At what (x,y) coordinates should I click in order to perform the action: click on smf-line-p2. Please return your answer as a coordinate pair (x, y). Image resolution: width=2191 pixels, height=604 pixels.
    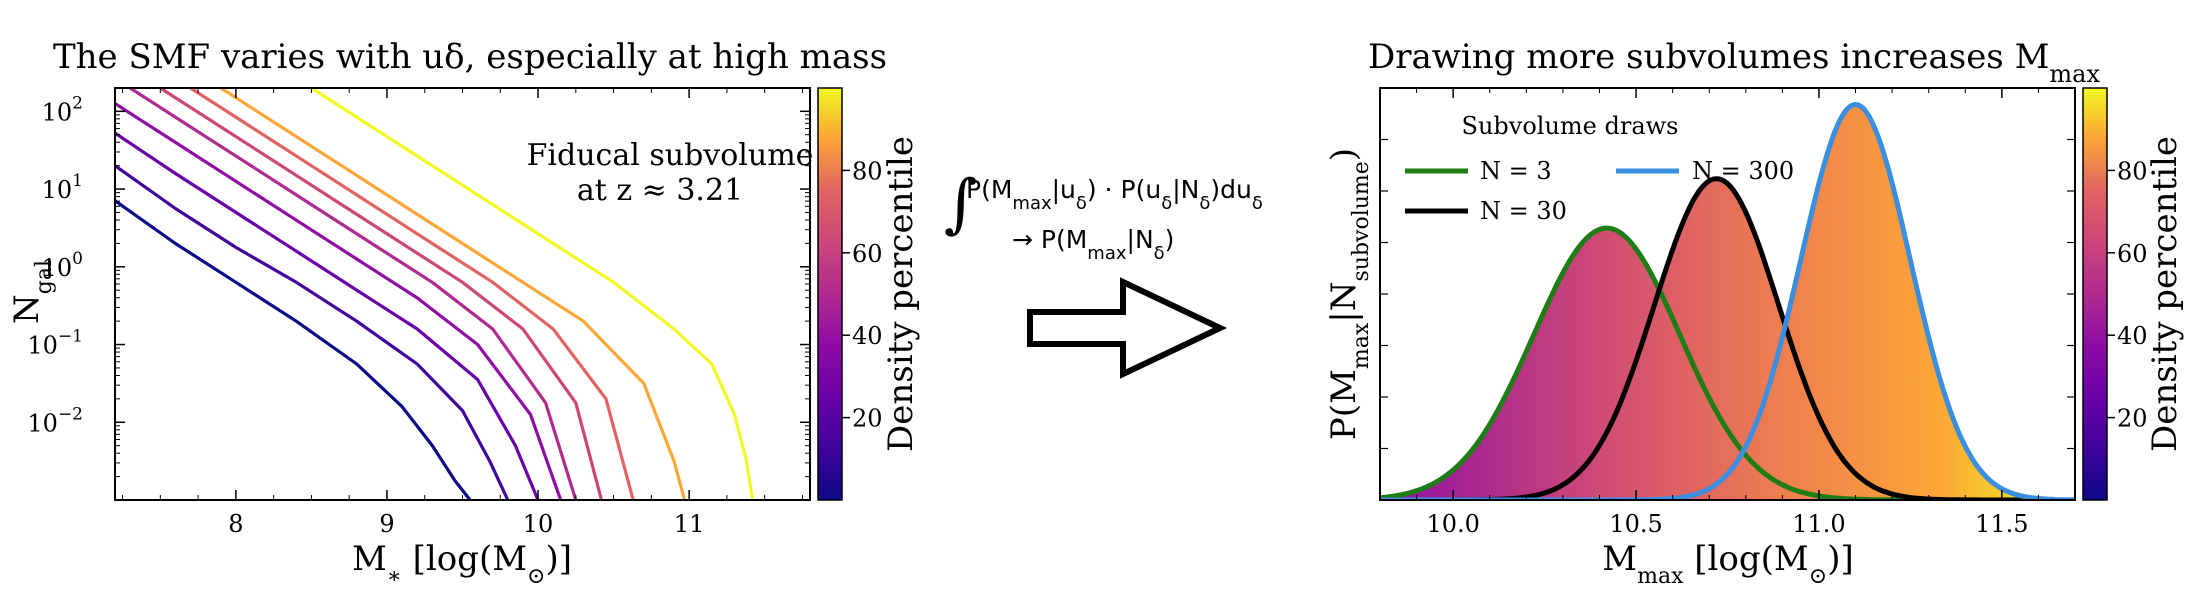
    Looking at the image, I should click on (293, 349).